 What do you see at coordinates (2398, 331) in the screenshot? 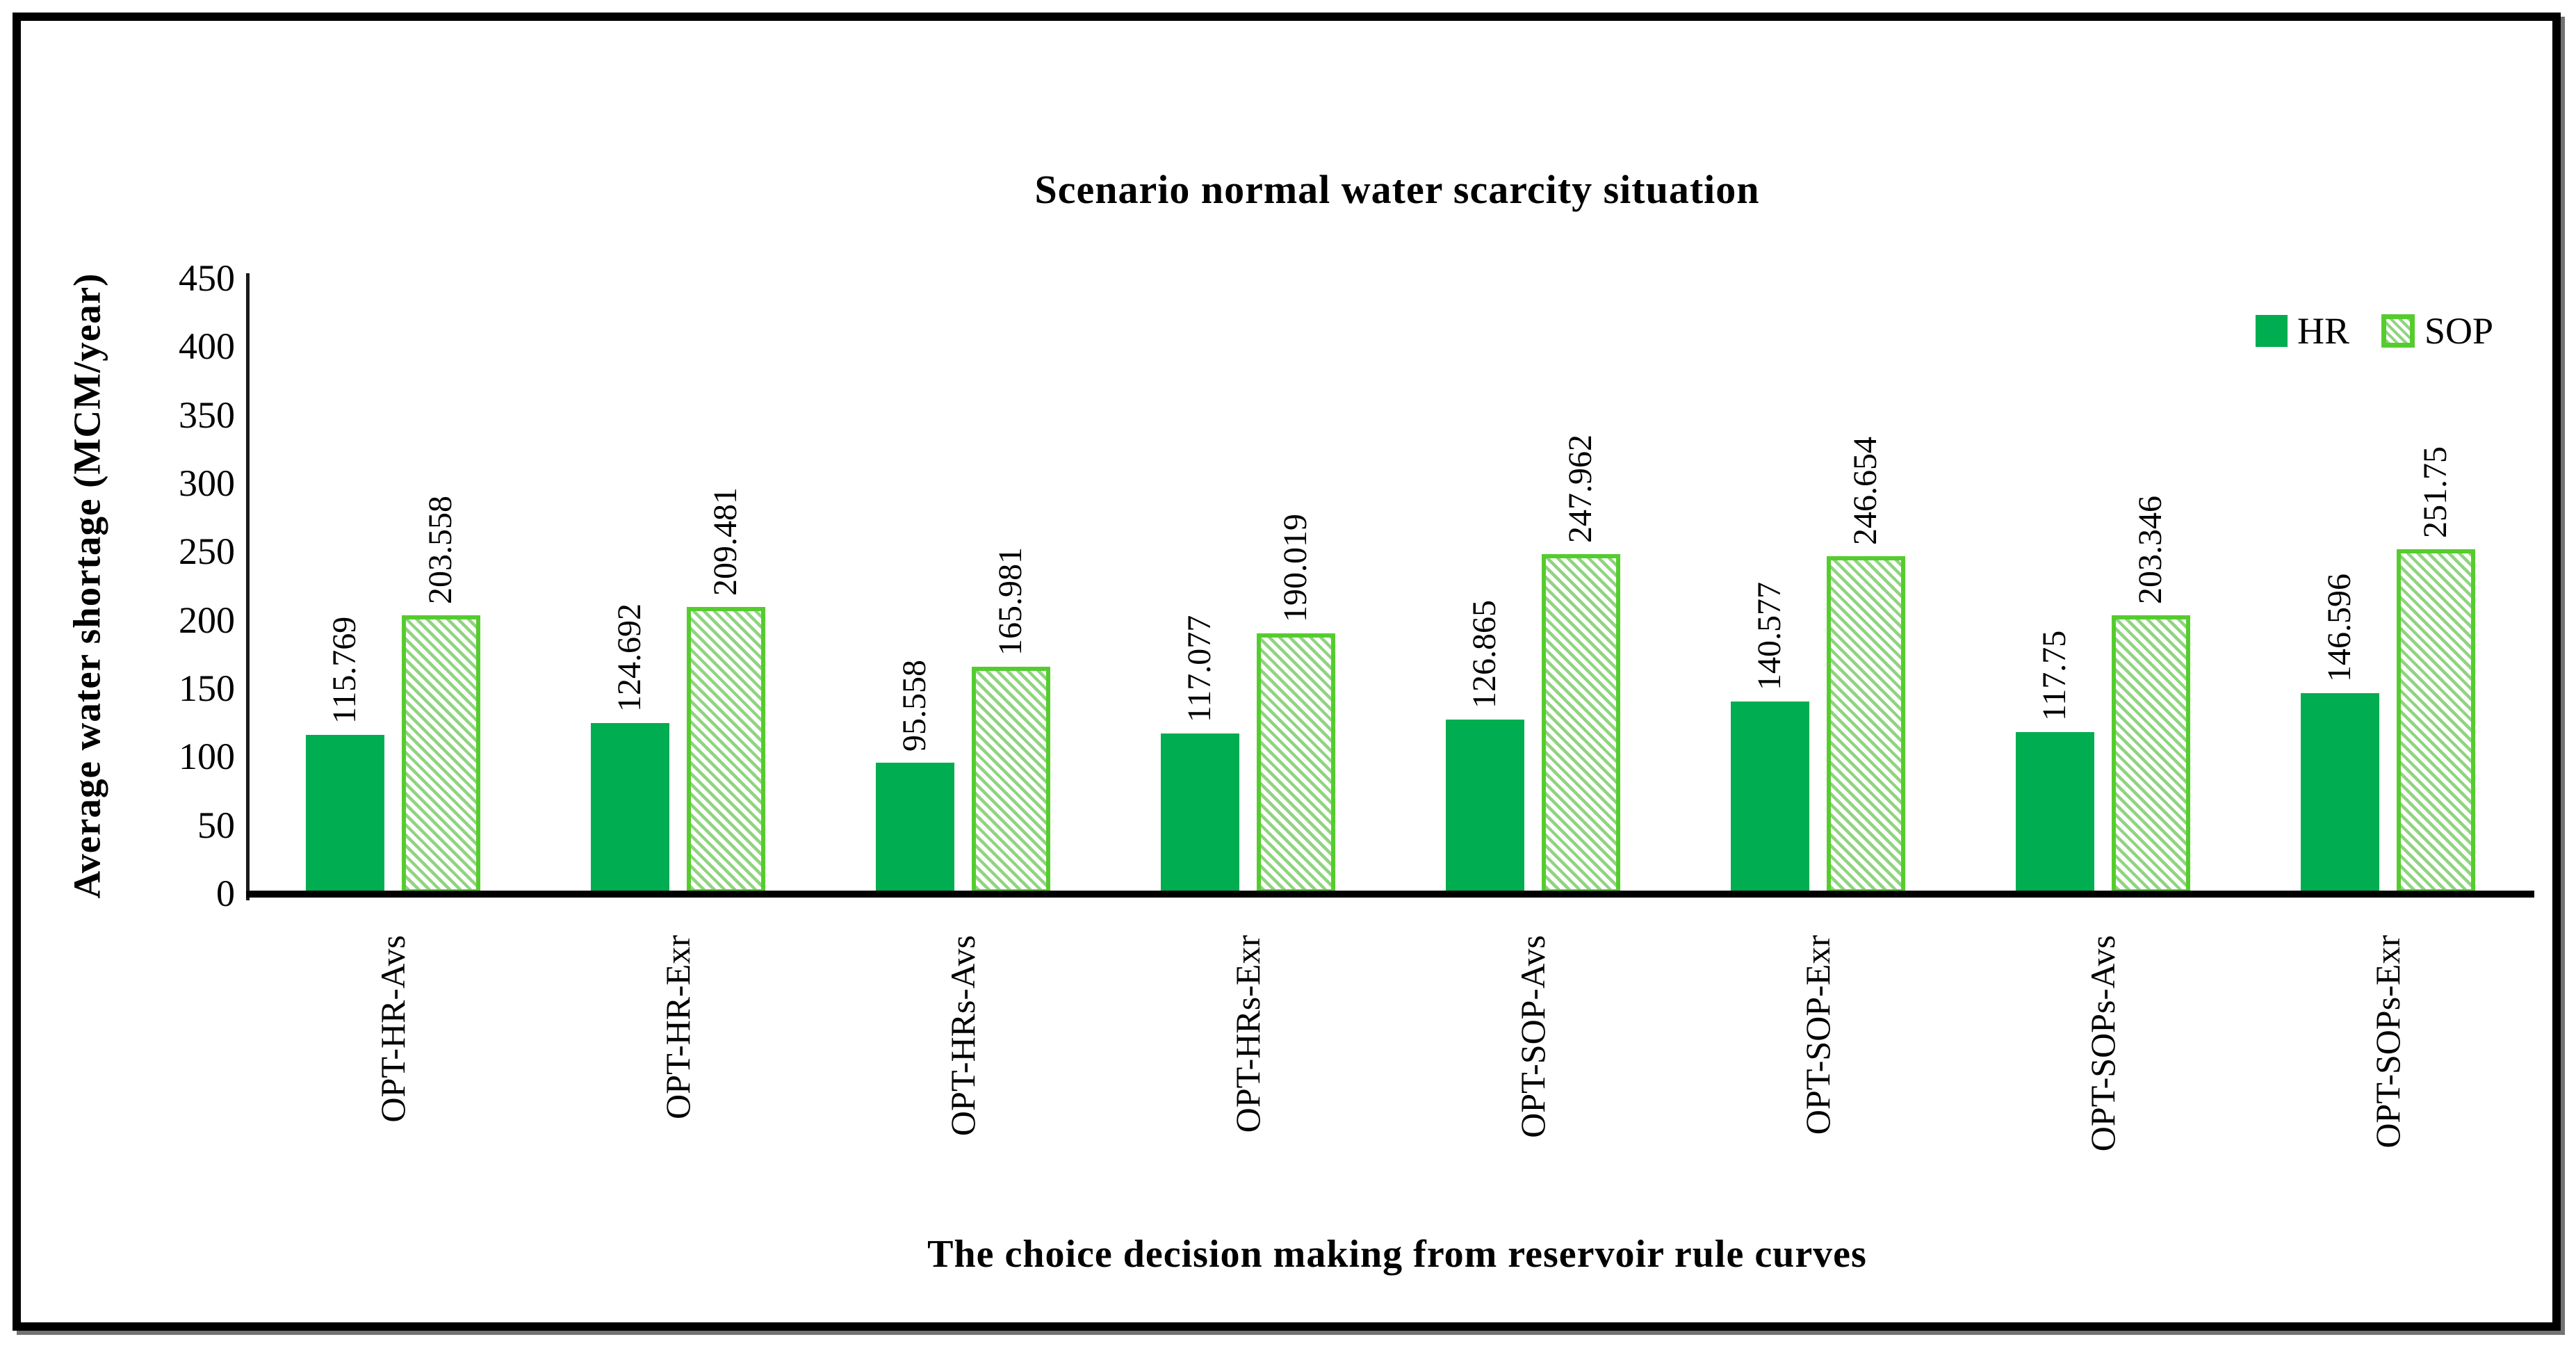
I see `legend-sop-swatch-icon` at bounding box center [2398, 331].